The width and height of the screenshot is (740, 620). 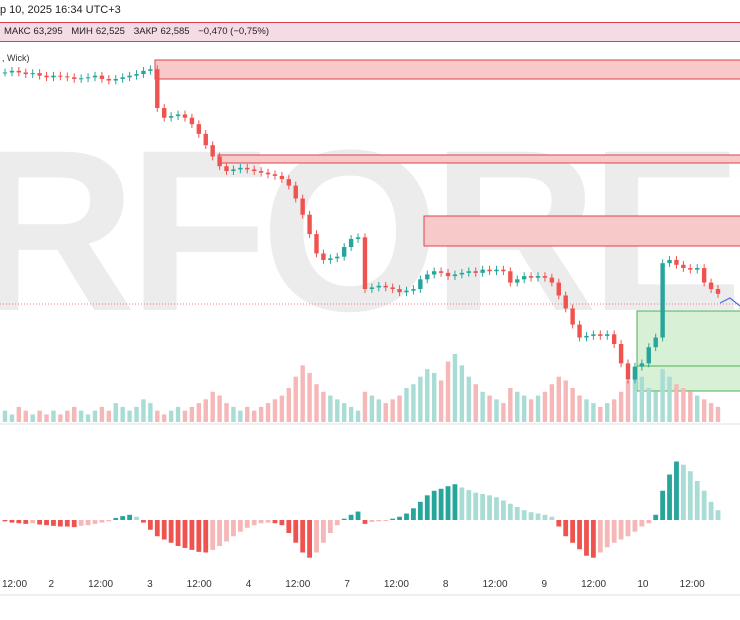 What do you see at coordinates (145, 31) in the screenshot?
I see `close-label-text: ЗАКР` at bounding box center [145, 31].